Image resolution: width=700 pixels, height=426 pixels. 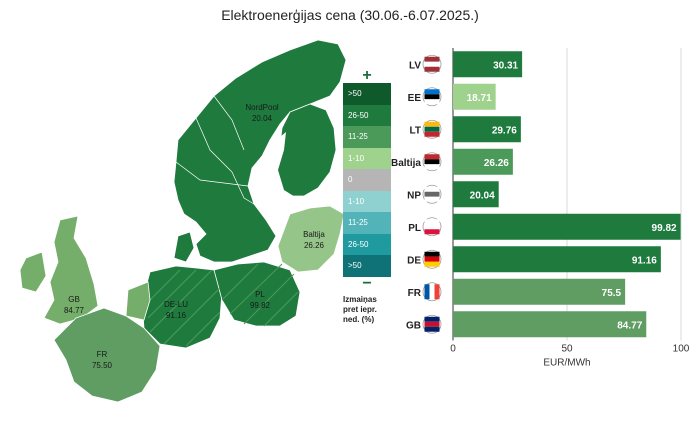 I want to click on map-label-nordpool-name: NordPool, so click(x=262, y=107).